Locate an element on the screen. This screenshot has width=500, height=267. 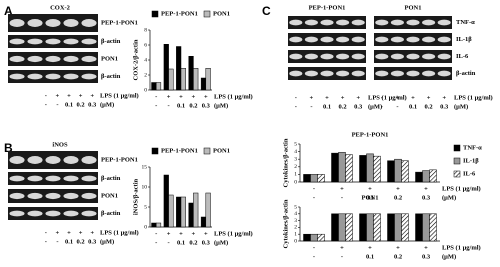
x-tick-label: 0.2 is located at coordinates (193, 105).